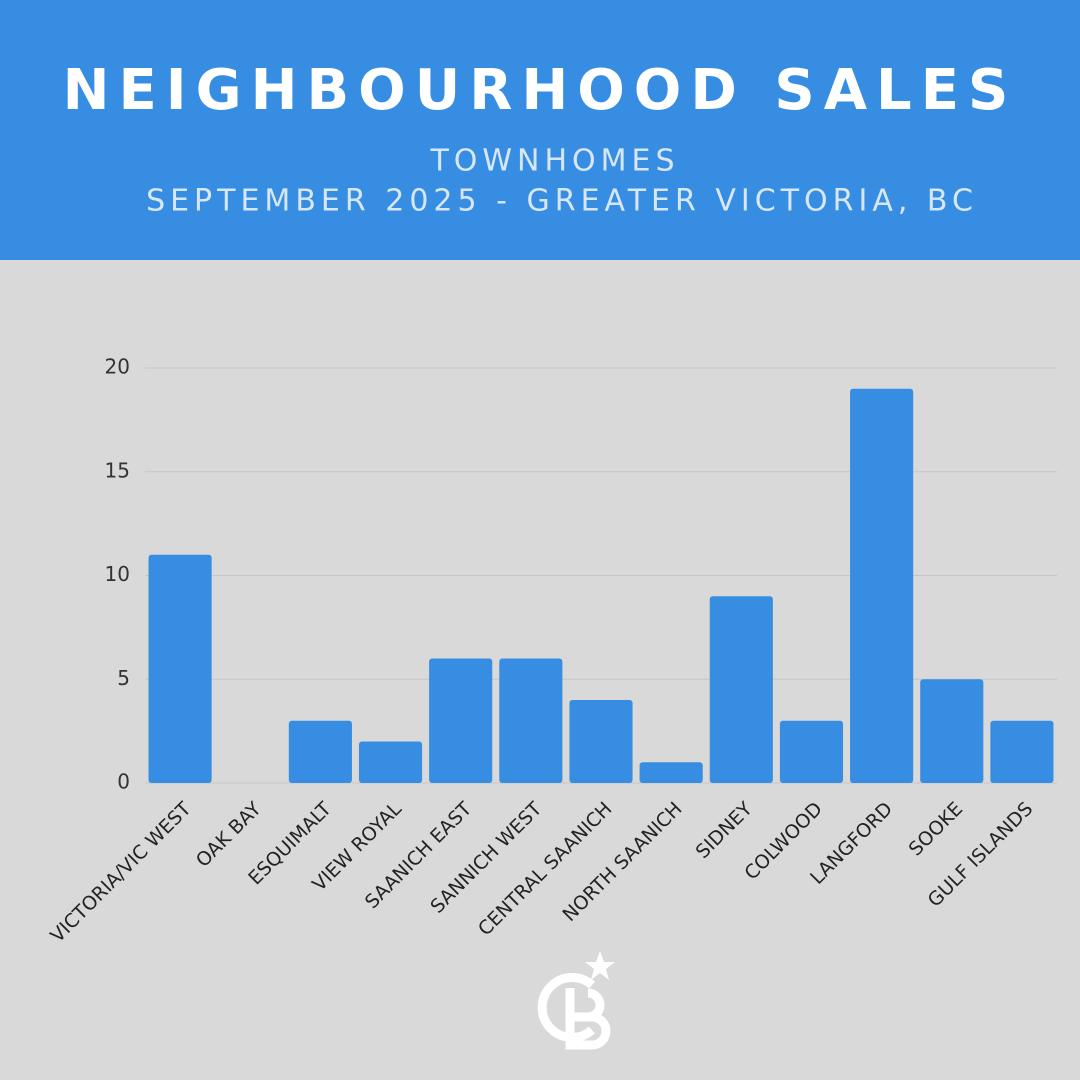 Image resolution: width=1080 pixels, height=1080 pixels. What do you see at coordinates (554, 161) in the screenshot?
I see `chart-subtitle: TOWNHOMES` at bounding box center [554, 161].